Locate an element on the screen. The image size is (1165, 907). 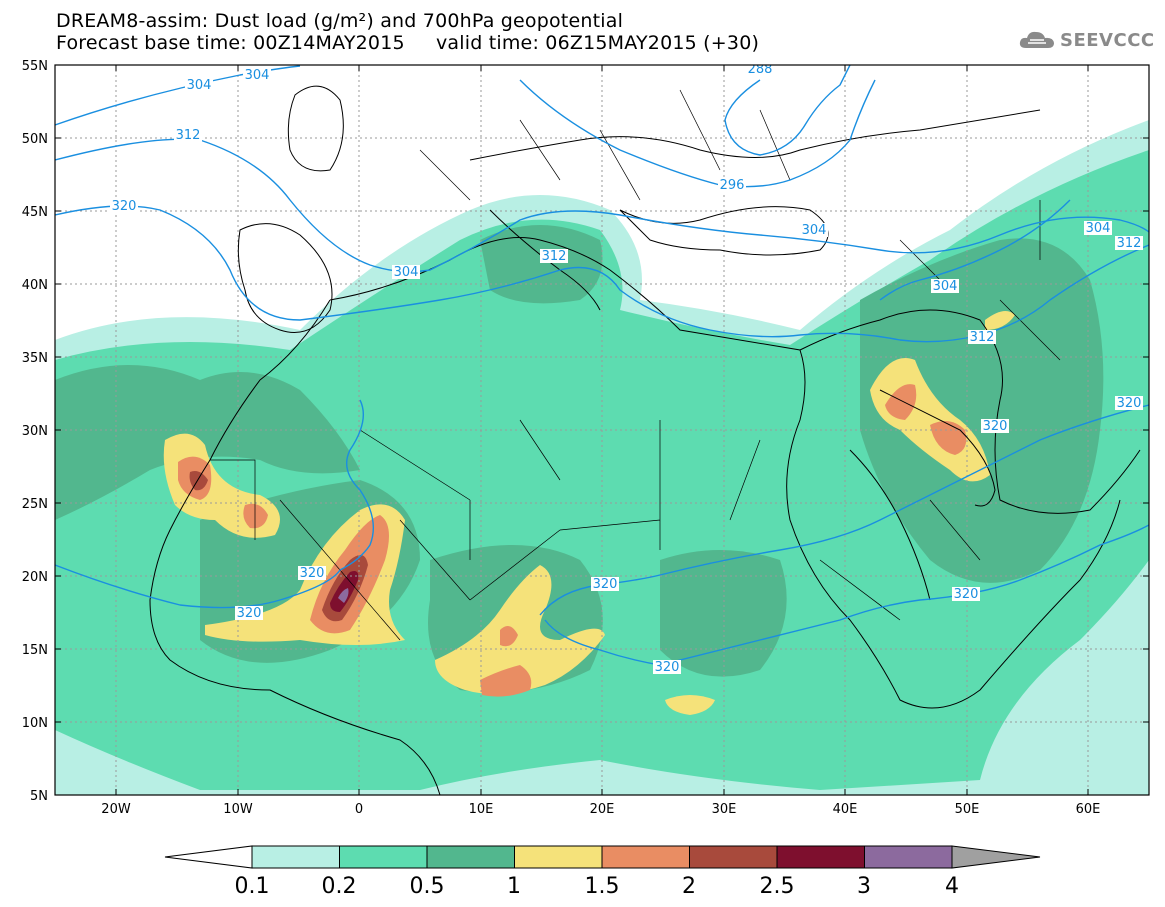
contour-label: 288 is located at coordinates (760, 69).